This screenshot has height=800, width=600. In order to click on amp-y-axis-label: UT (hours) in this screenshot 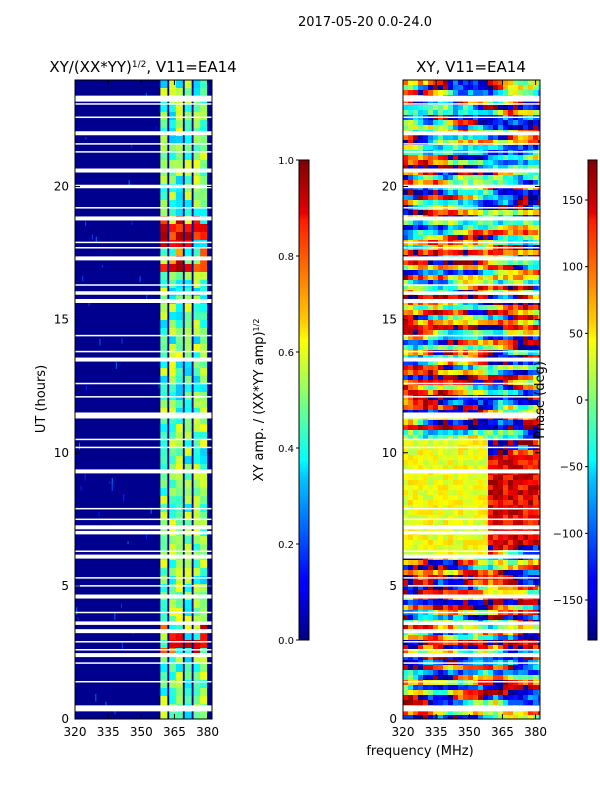, I will do `click(41, 399)`.